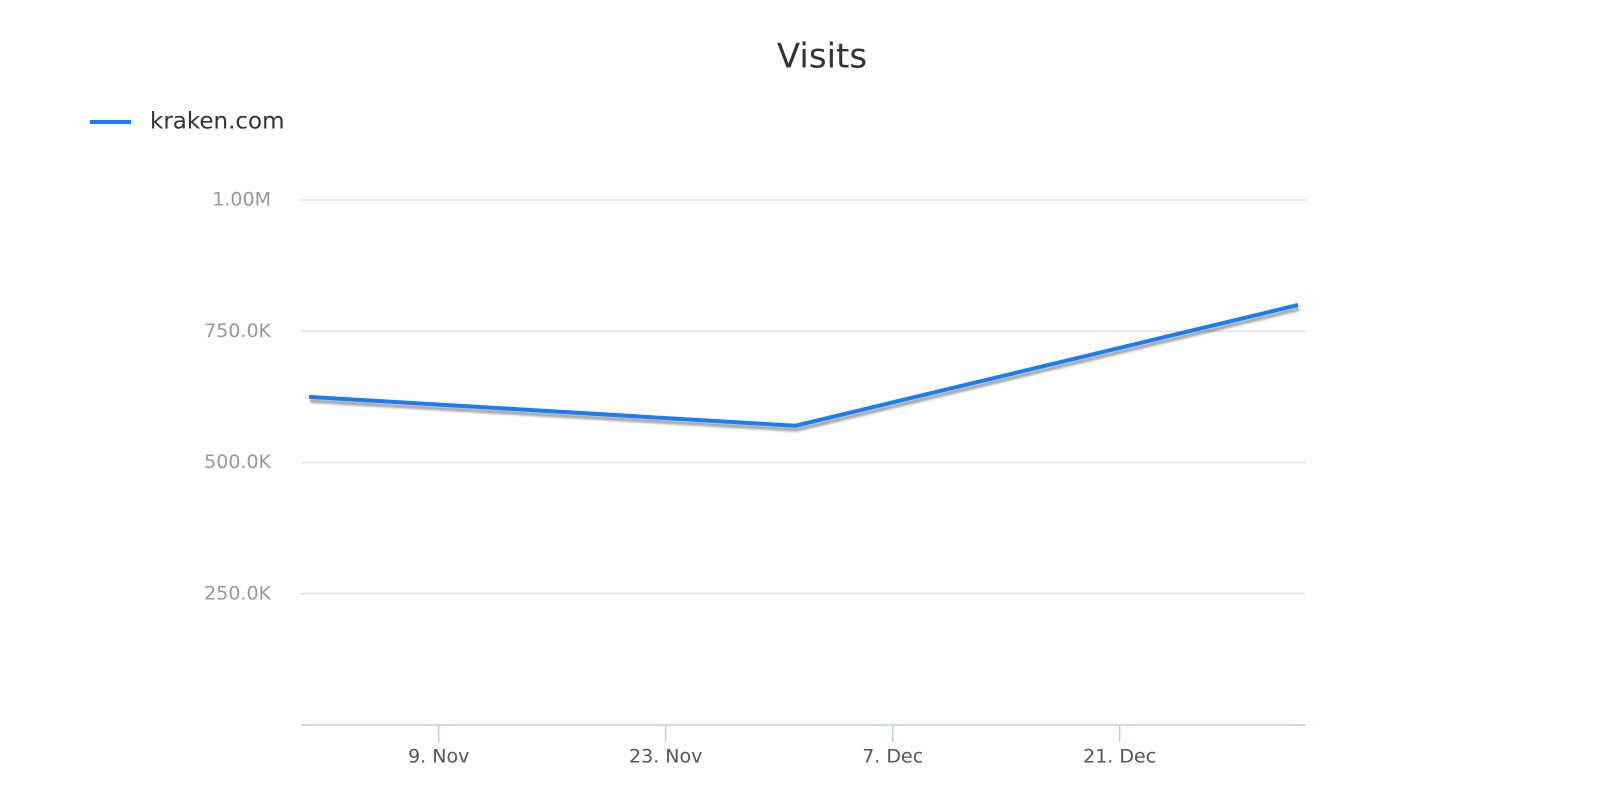 The image size is (1600, 804). I want to click on legend-label: kraken.com, so click(217, 122).